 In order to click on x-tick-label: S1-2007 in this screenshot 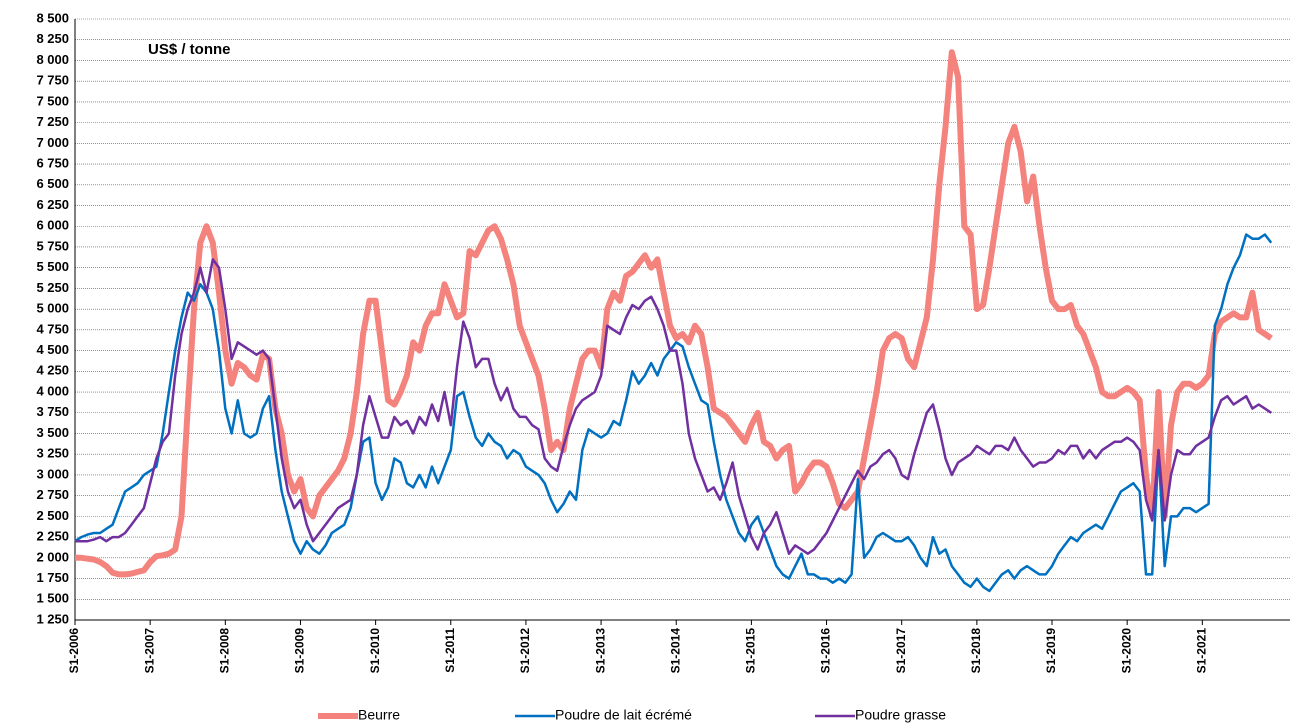, I will do `click(149, 651)`.